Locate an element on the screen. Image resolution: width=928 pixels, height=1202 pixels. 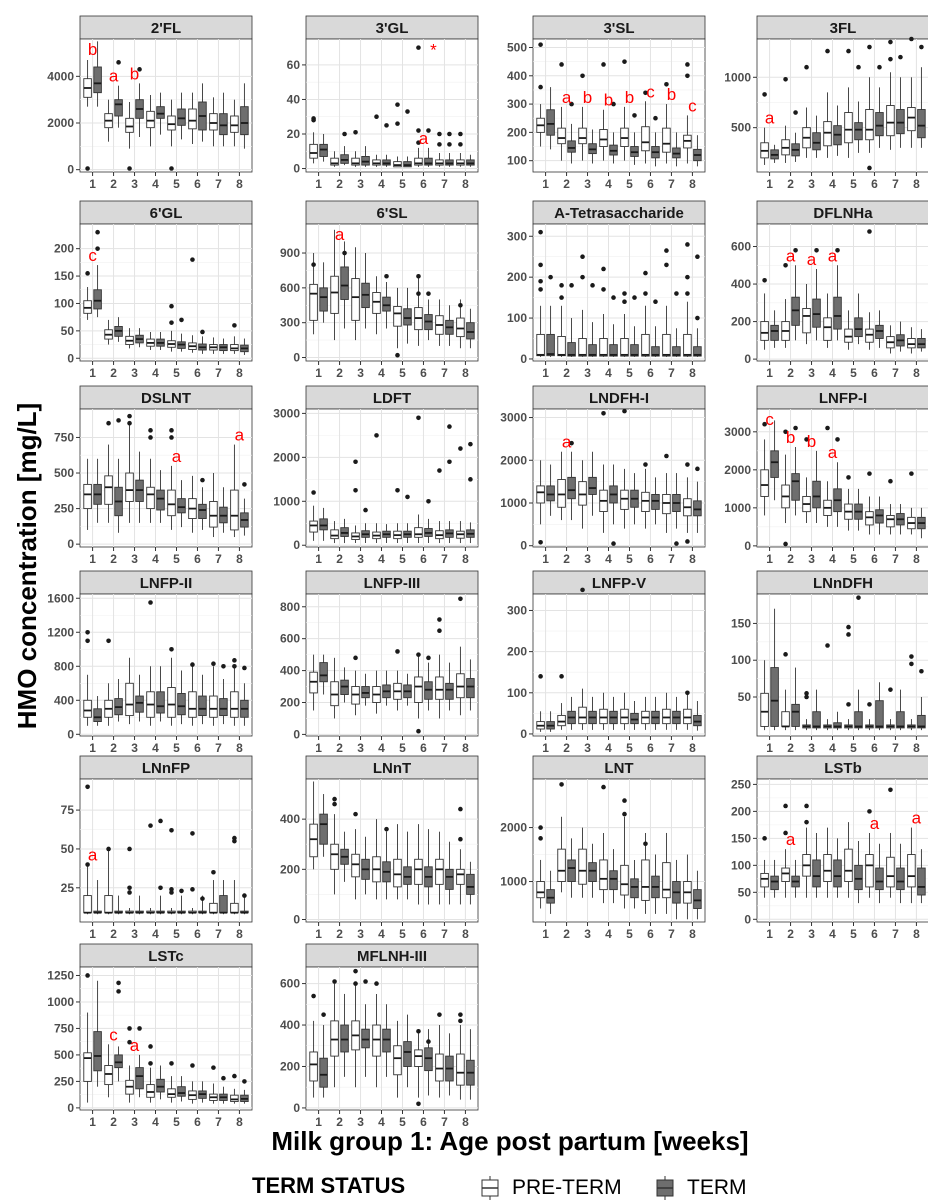
y-tick-label: 600 is located at coordinates (741, 247).